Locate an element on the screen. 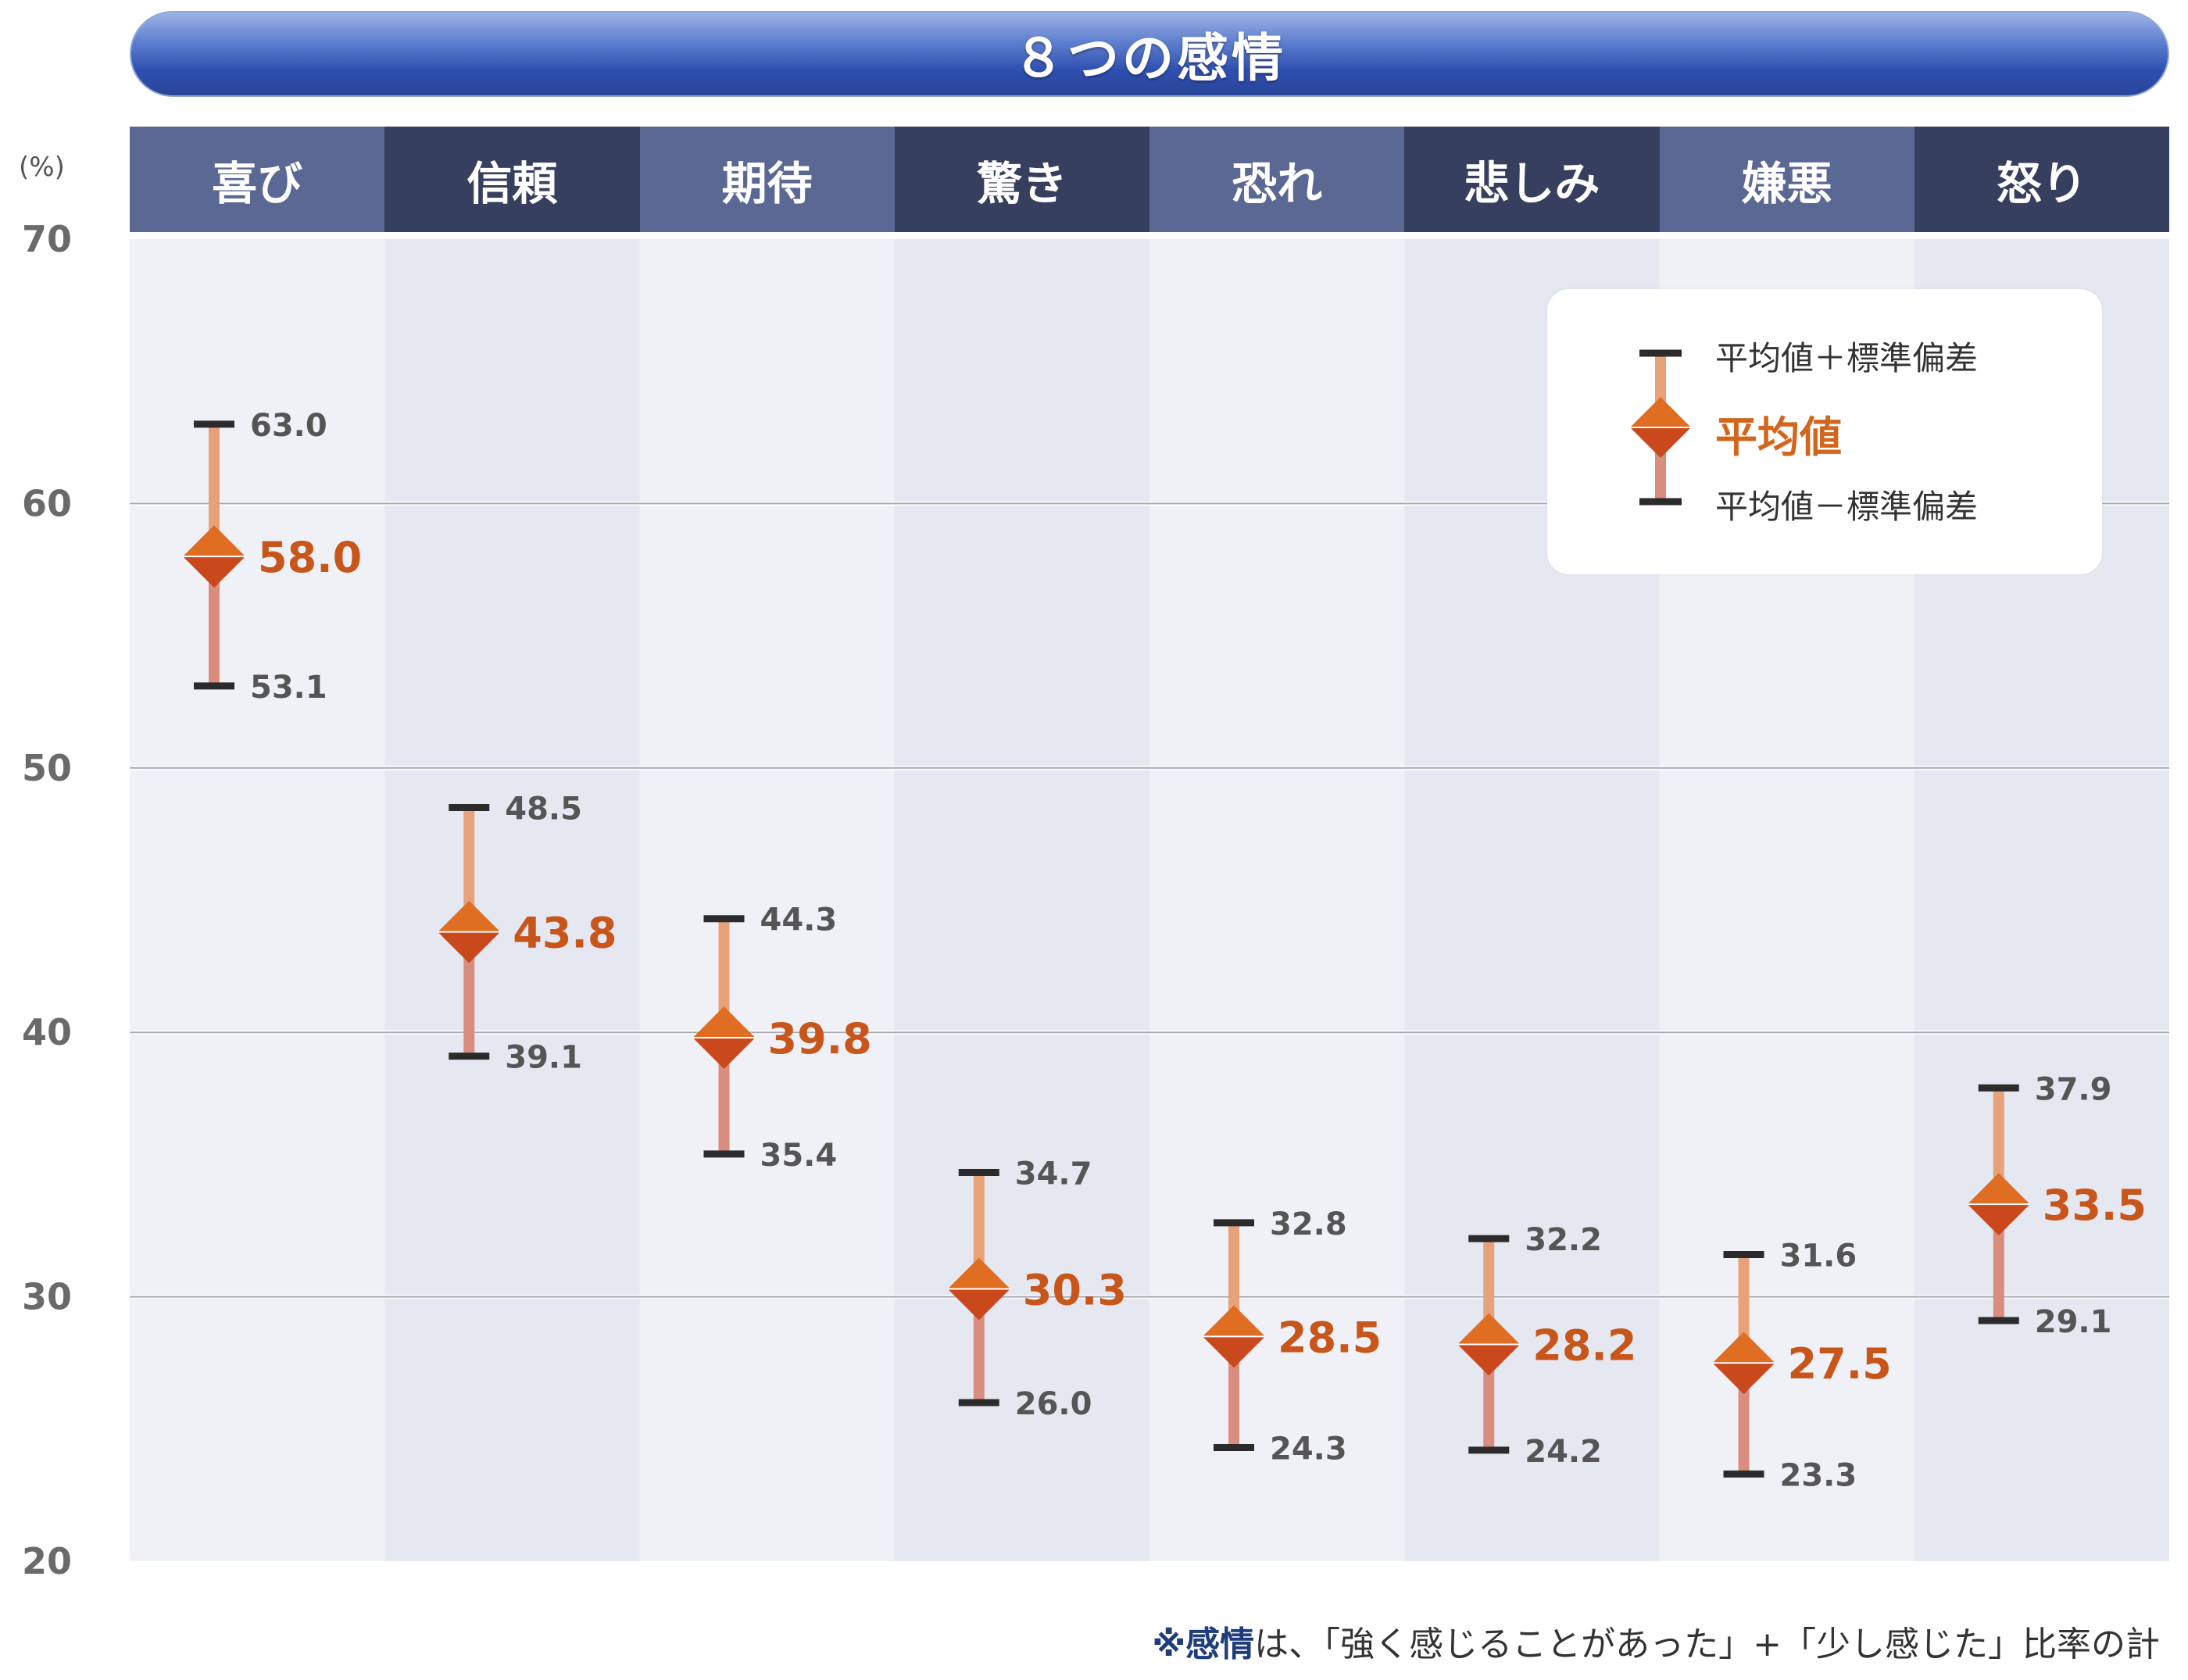 The image size is (2188, 1680). y-tick-label: 60 is located at coordinates (47, 503).